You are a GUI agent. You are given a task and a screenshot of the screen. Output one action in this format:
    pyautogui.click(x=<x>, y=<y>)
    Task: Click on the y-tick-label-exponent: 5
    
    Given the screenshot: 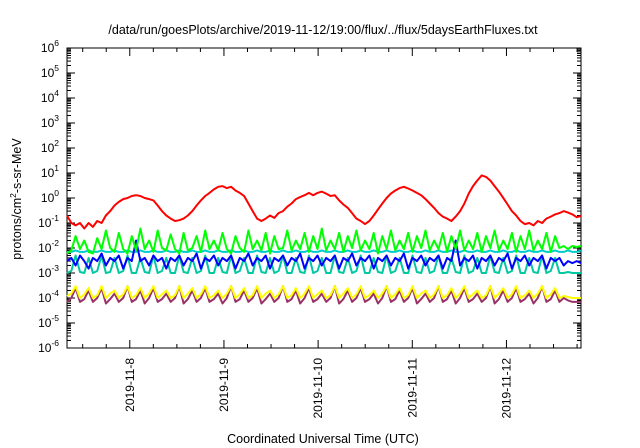 What is the action you would take?
    pyautogui.click(x=56, y=68)
    